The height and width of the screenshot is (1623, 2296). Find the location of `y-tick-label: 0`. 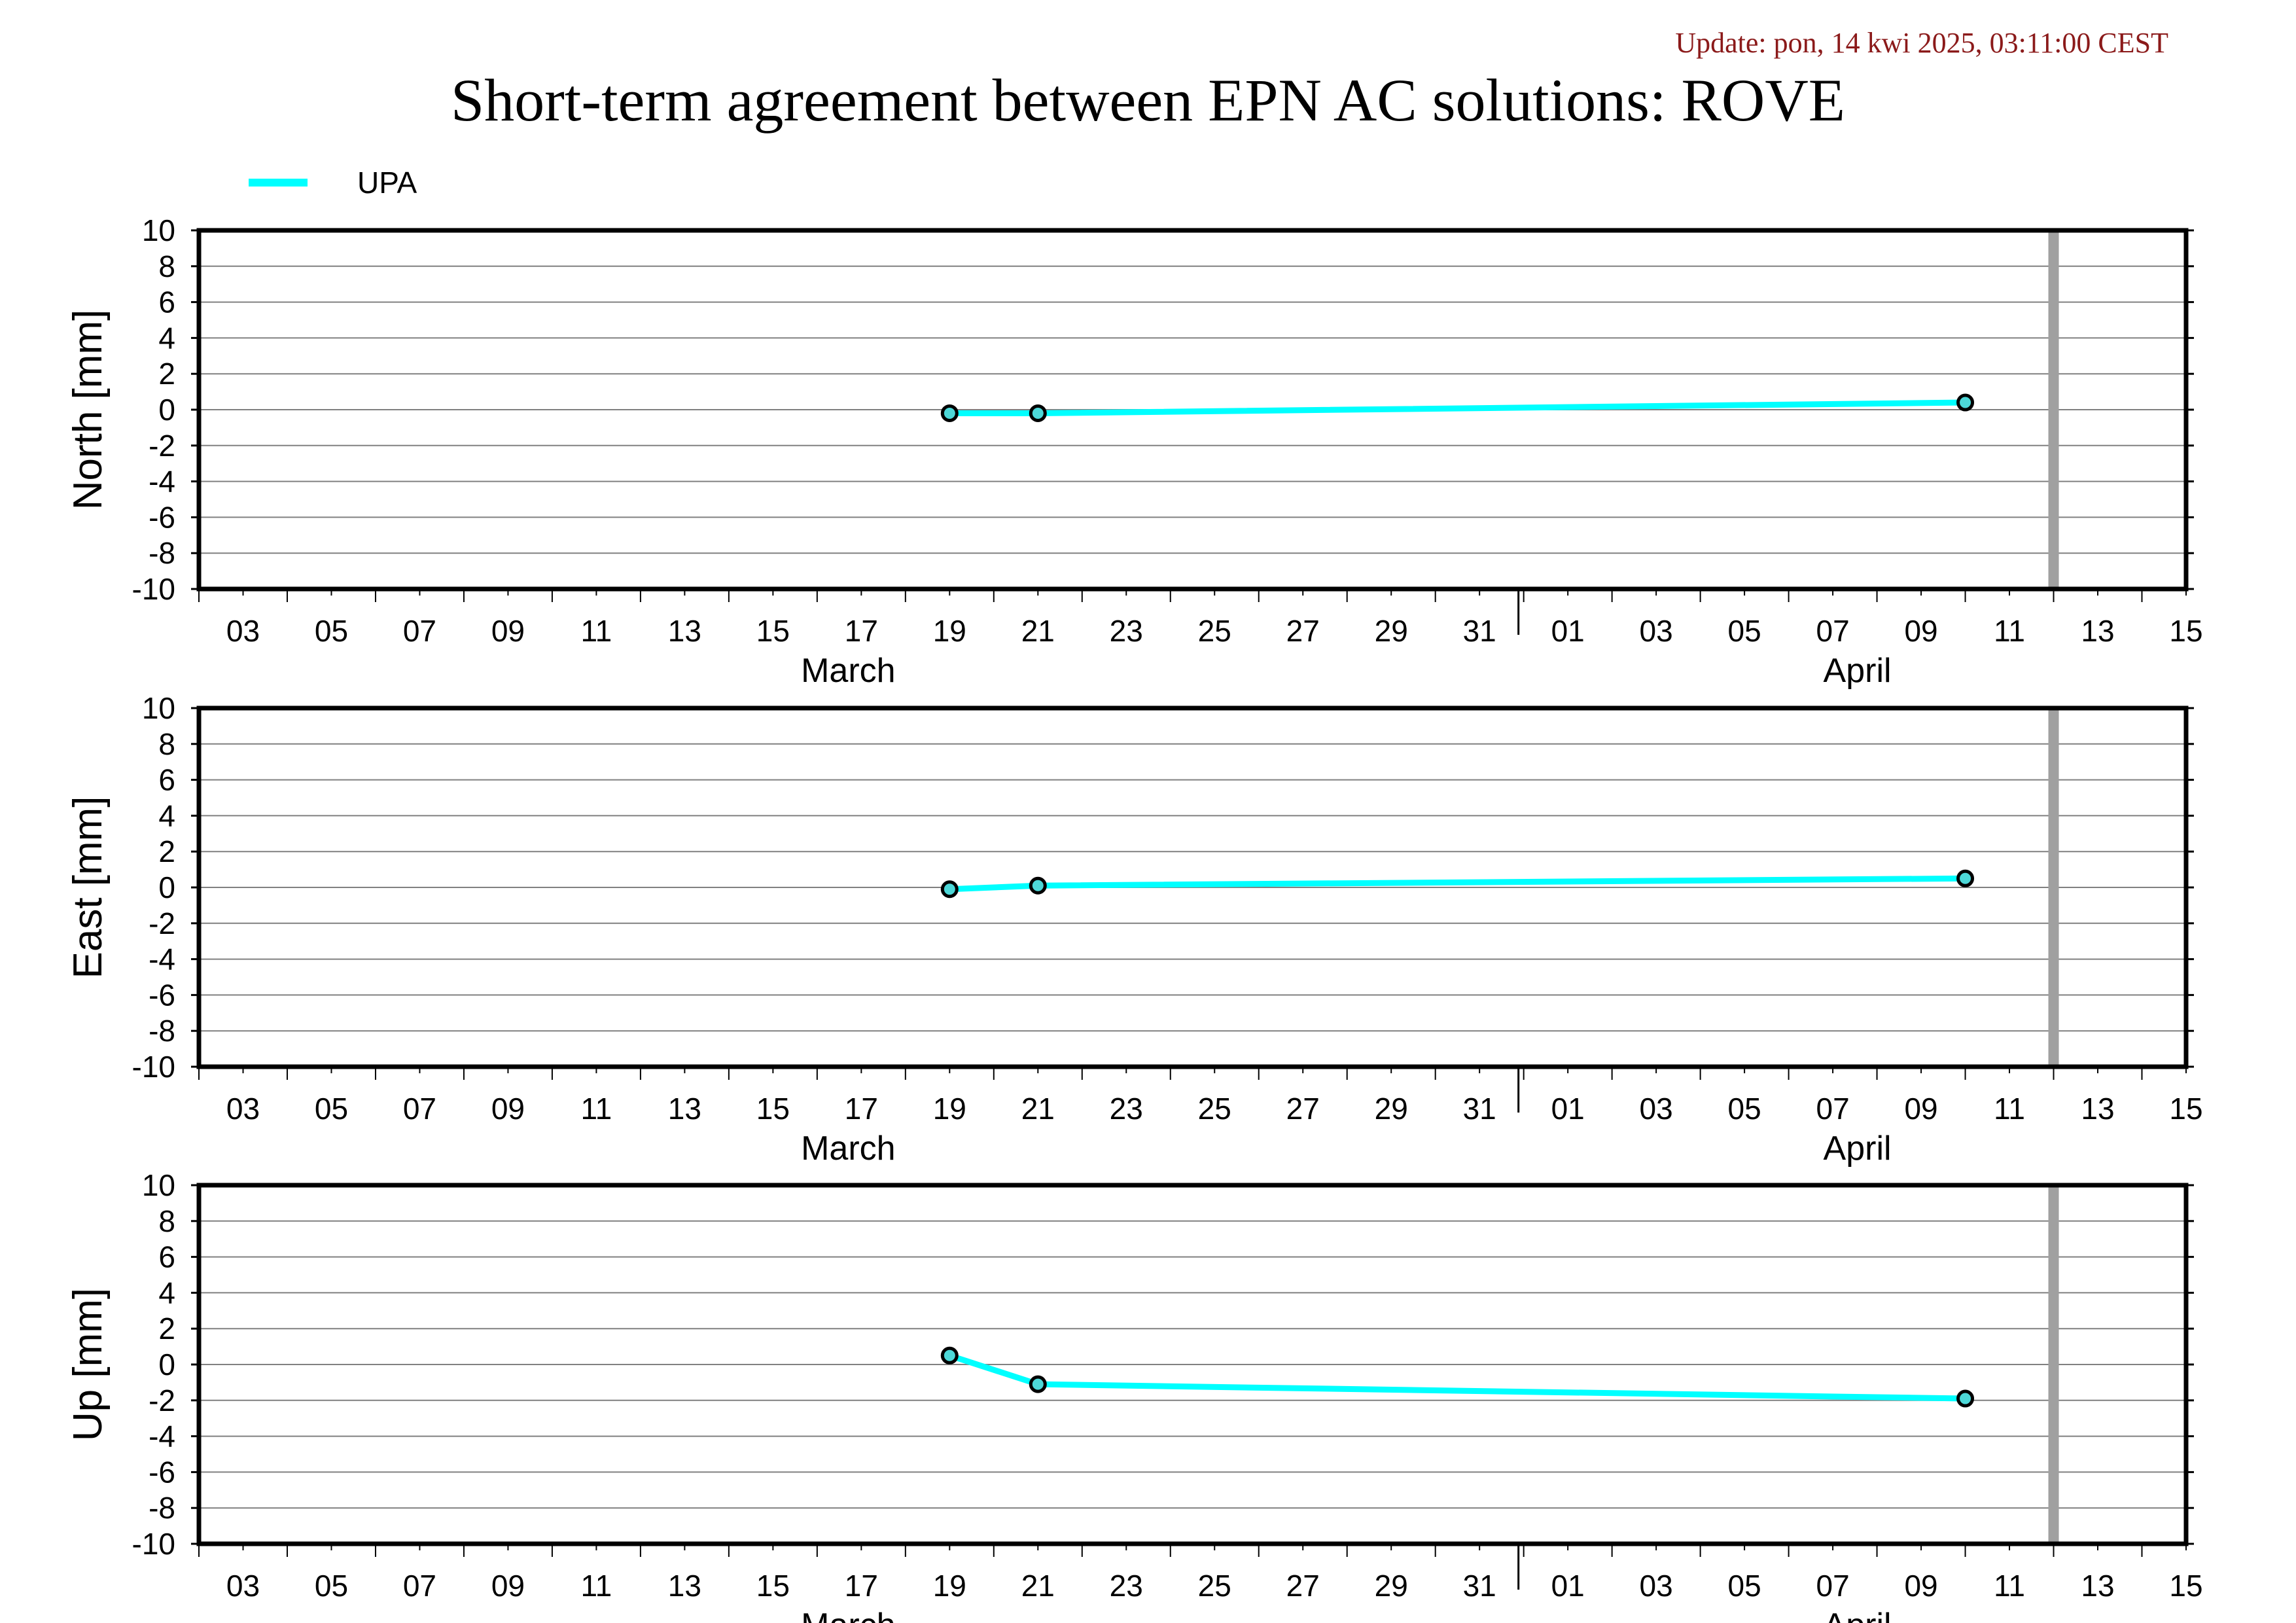

y-tick-label: 0 is located at coordinates (166, 887).